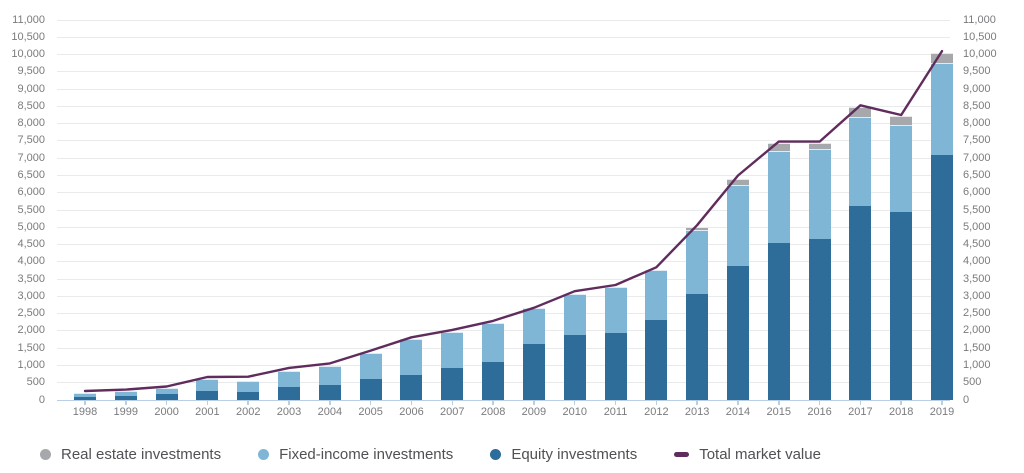 The image size is (1024, 473). Describe the element at coordinates (778, 196) in the screenshot. I see `bar-segment-2015-fixed-income-investments` at that location.